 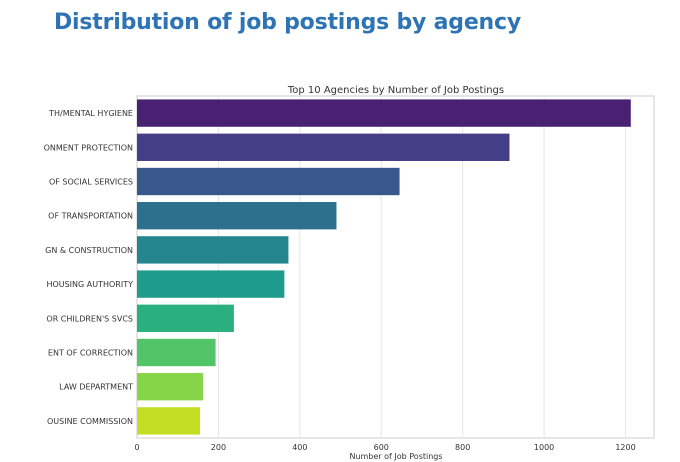 I want to click on category-label: OR CHILDREN'S SVCS, so click(x=89, y=318).